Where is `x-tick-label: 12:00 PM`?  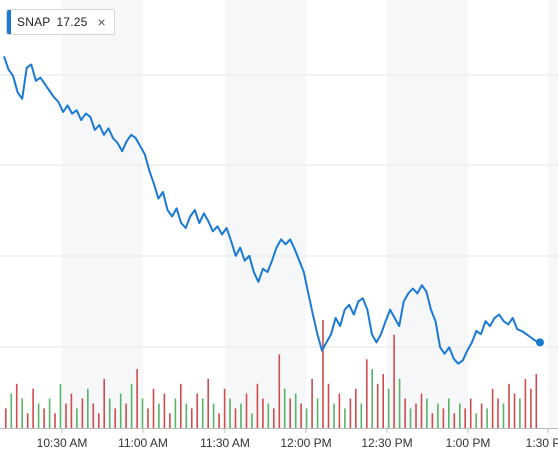
x-tick-label: 12:00 PM is located at coordinates (305, 443).